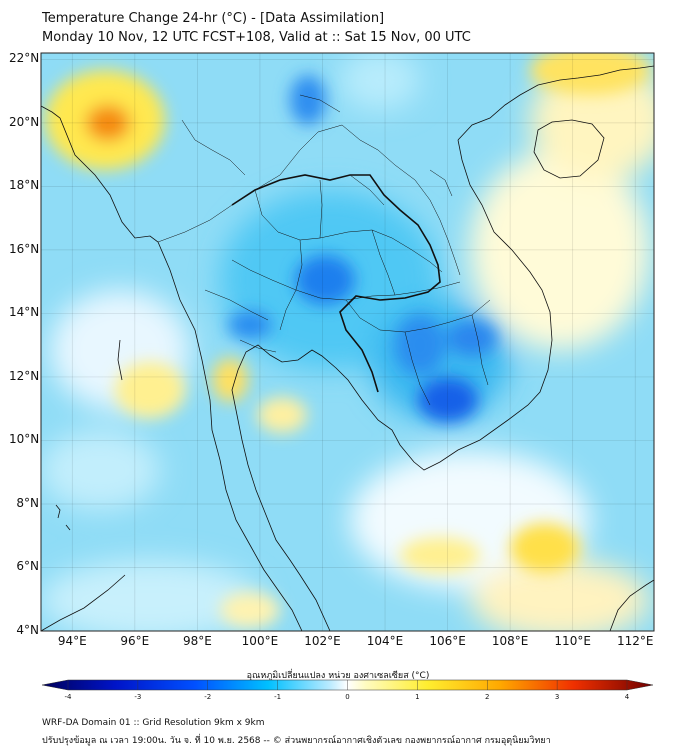  What do you see at coordinates (322, 641) in the screenshot?
I see `lon-tick-label: 102°E` at bounding box center [322, 641].